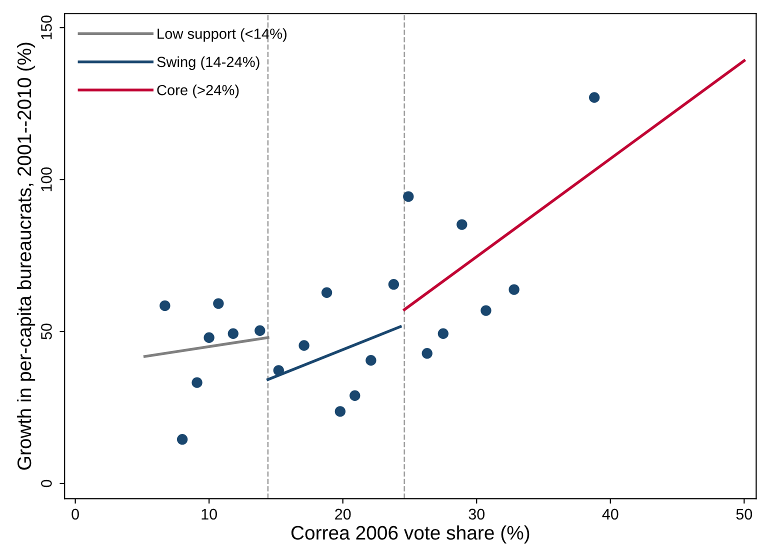 Image resolution: width=760 pixels, height=545 pixels. I want to click on y-axis-title: Growth in per-capita bureaucrats, 2001--2010 (%), so click(26, 256).